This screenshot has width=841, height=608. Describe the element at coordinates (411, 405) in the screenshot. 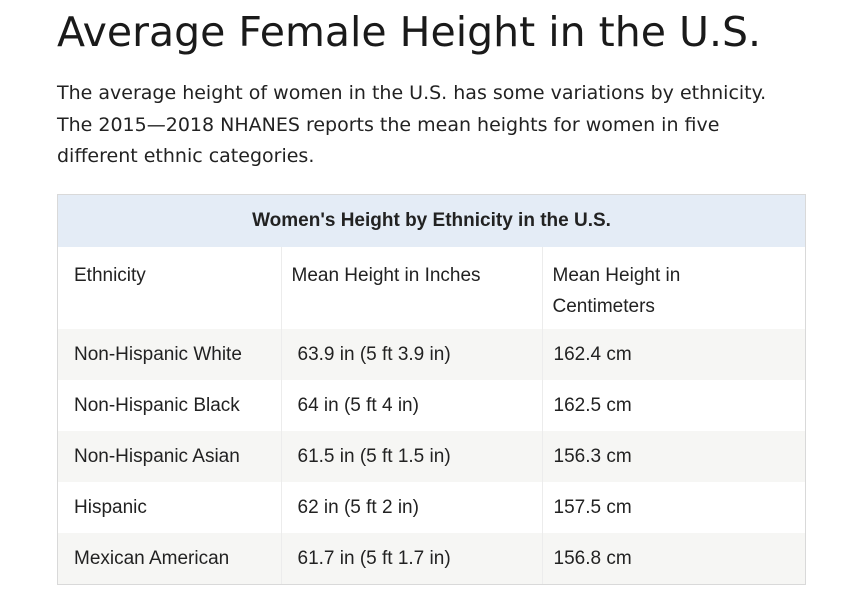

I see `inches-cell: 64 in (5 ft 4 in)` at that location.